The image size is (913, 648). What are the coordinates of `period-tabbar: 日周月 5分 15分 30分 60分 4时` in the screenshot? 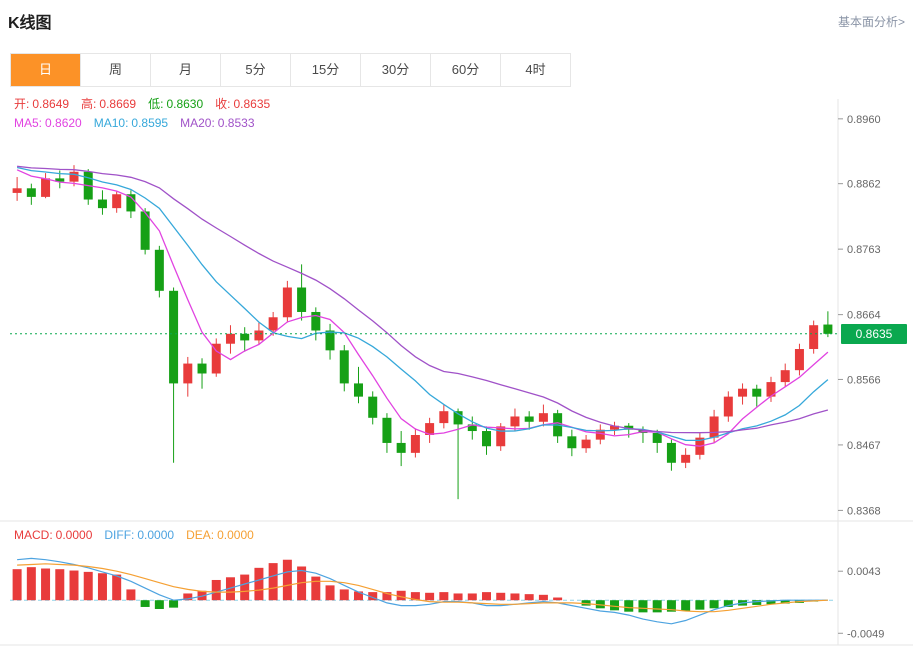 It's located at (290, 70).